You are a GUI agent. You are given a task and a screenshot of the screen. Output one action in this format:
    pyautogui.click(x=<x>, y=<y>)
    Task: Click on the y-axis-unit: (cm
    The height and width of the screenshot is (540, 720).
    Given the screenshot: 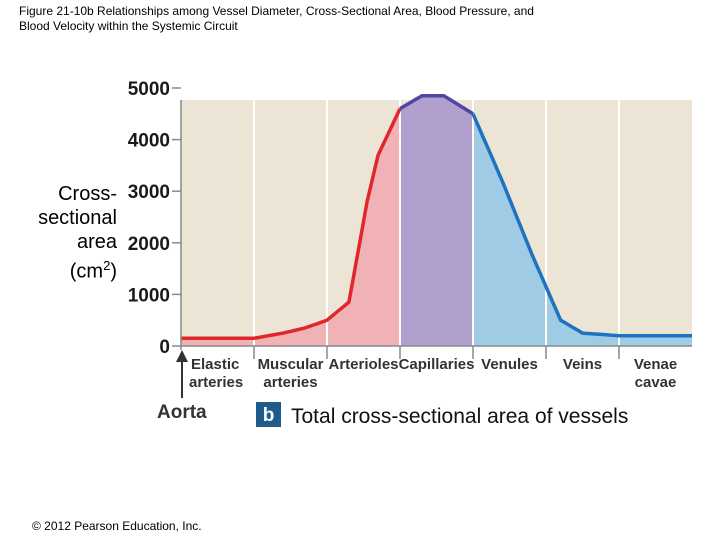 What is the action you would take?
    pyautogui.click(x=86, y=271)
    